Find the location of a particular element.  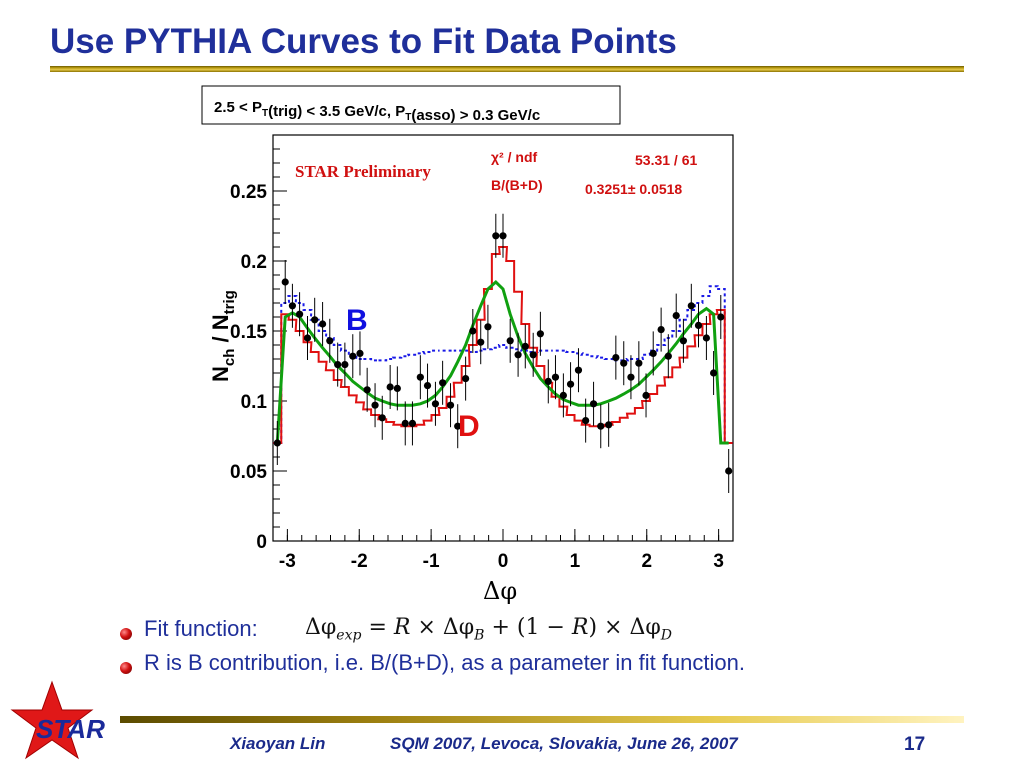

y-tick-label: 0.1 is located at coordinates (254, 402).